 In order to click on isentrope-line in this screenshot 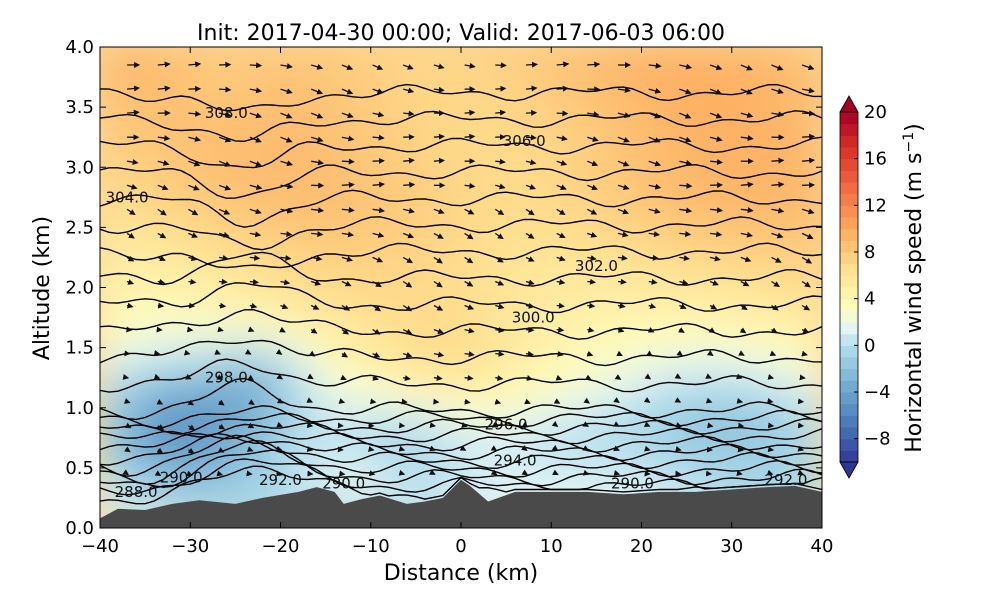, I will do `click(461, 468)`.